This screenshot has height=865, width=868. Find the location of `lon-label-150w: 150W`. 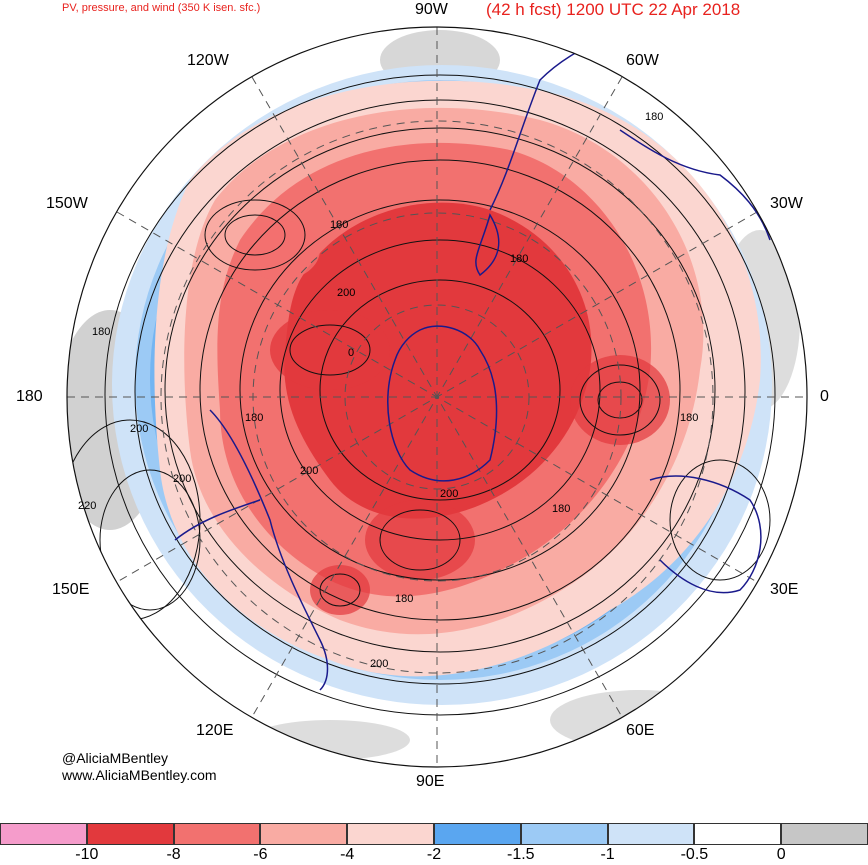

lon-label-150w: 150W is located at coordinates (67, 203).